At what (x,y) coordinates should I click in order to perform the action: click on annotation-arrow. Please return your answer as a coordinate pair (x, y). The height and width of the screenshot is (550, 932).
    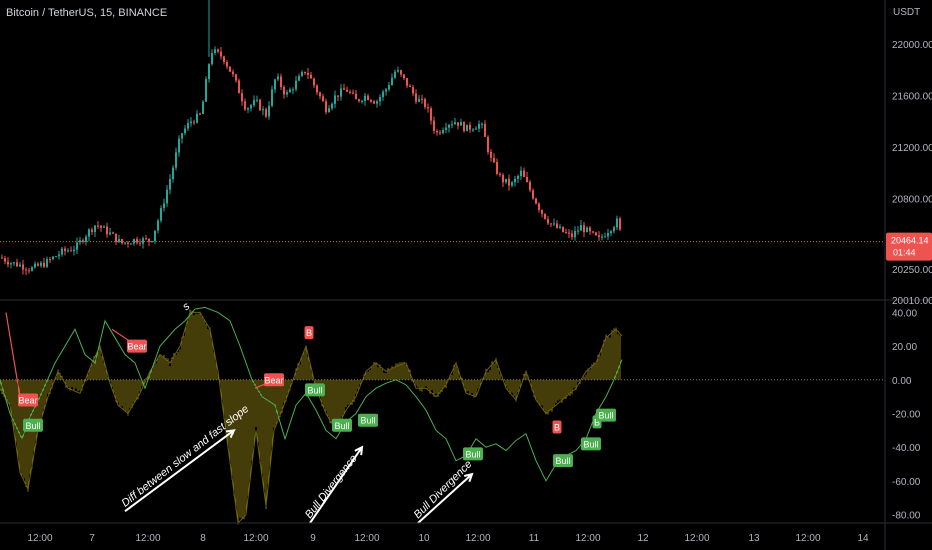
    Looking at the image, I should click on (179, 471).